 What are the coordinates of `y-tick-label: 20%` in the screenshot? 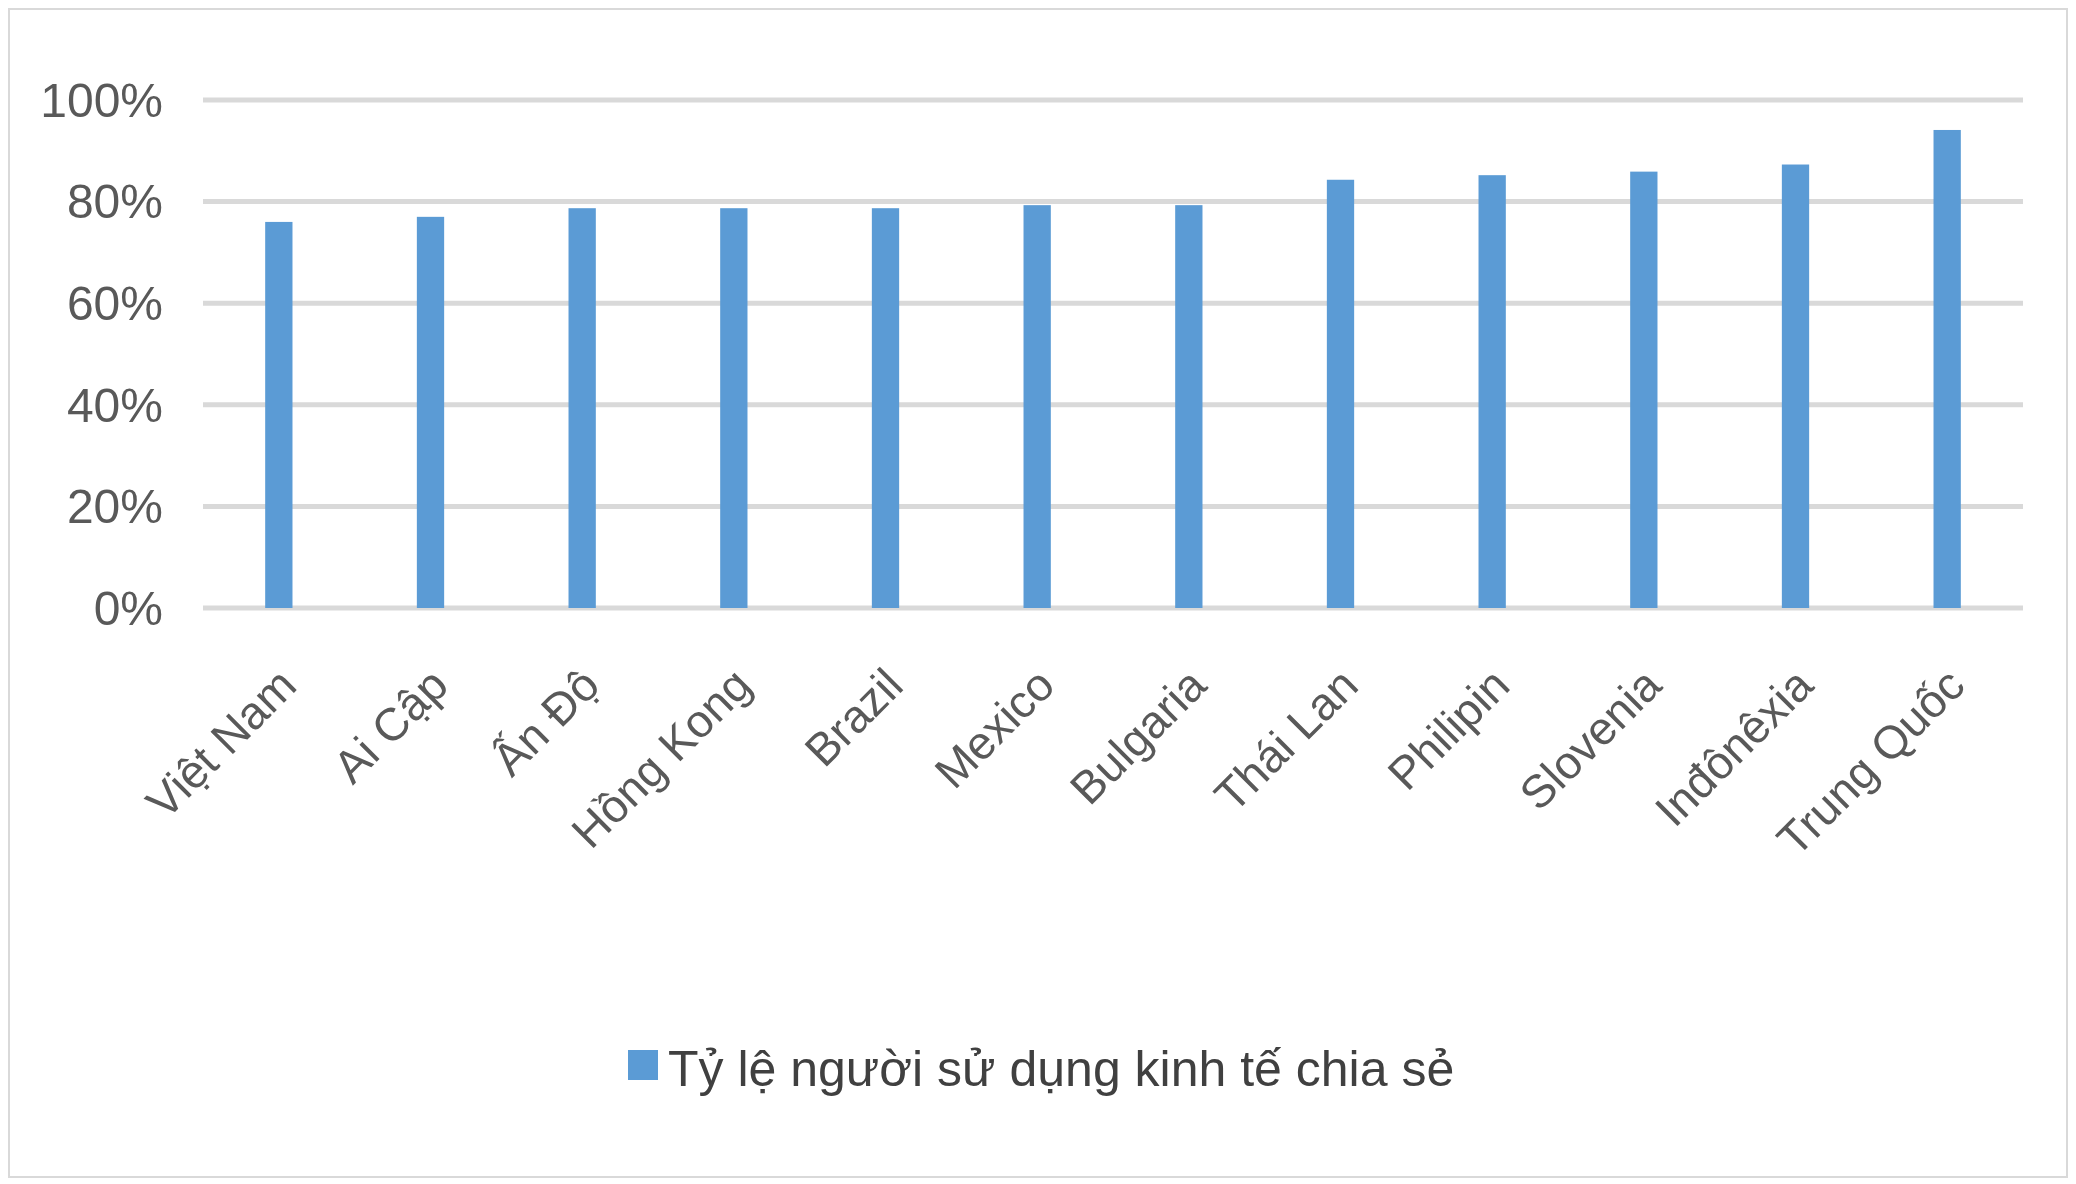 It's located at (114, 507).